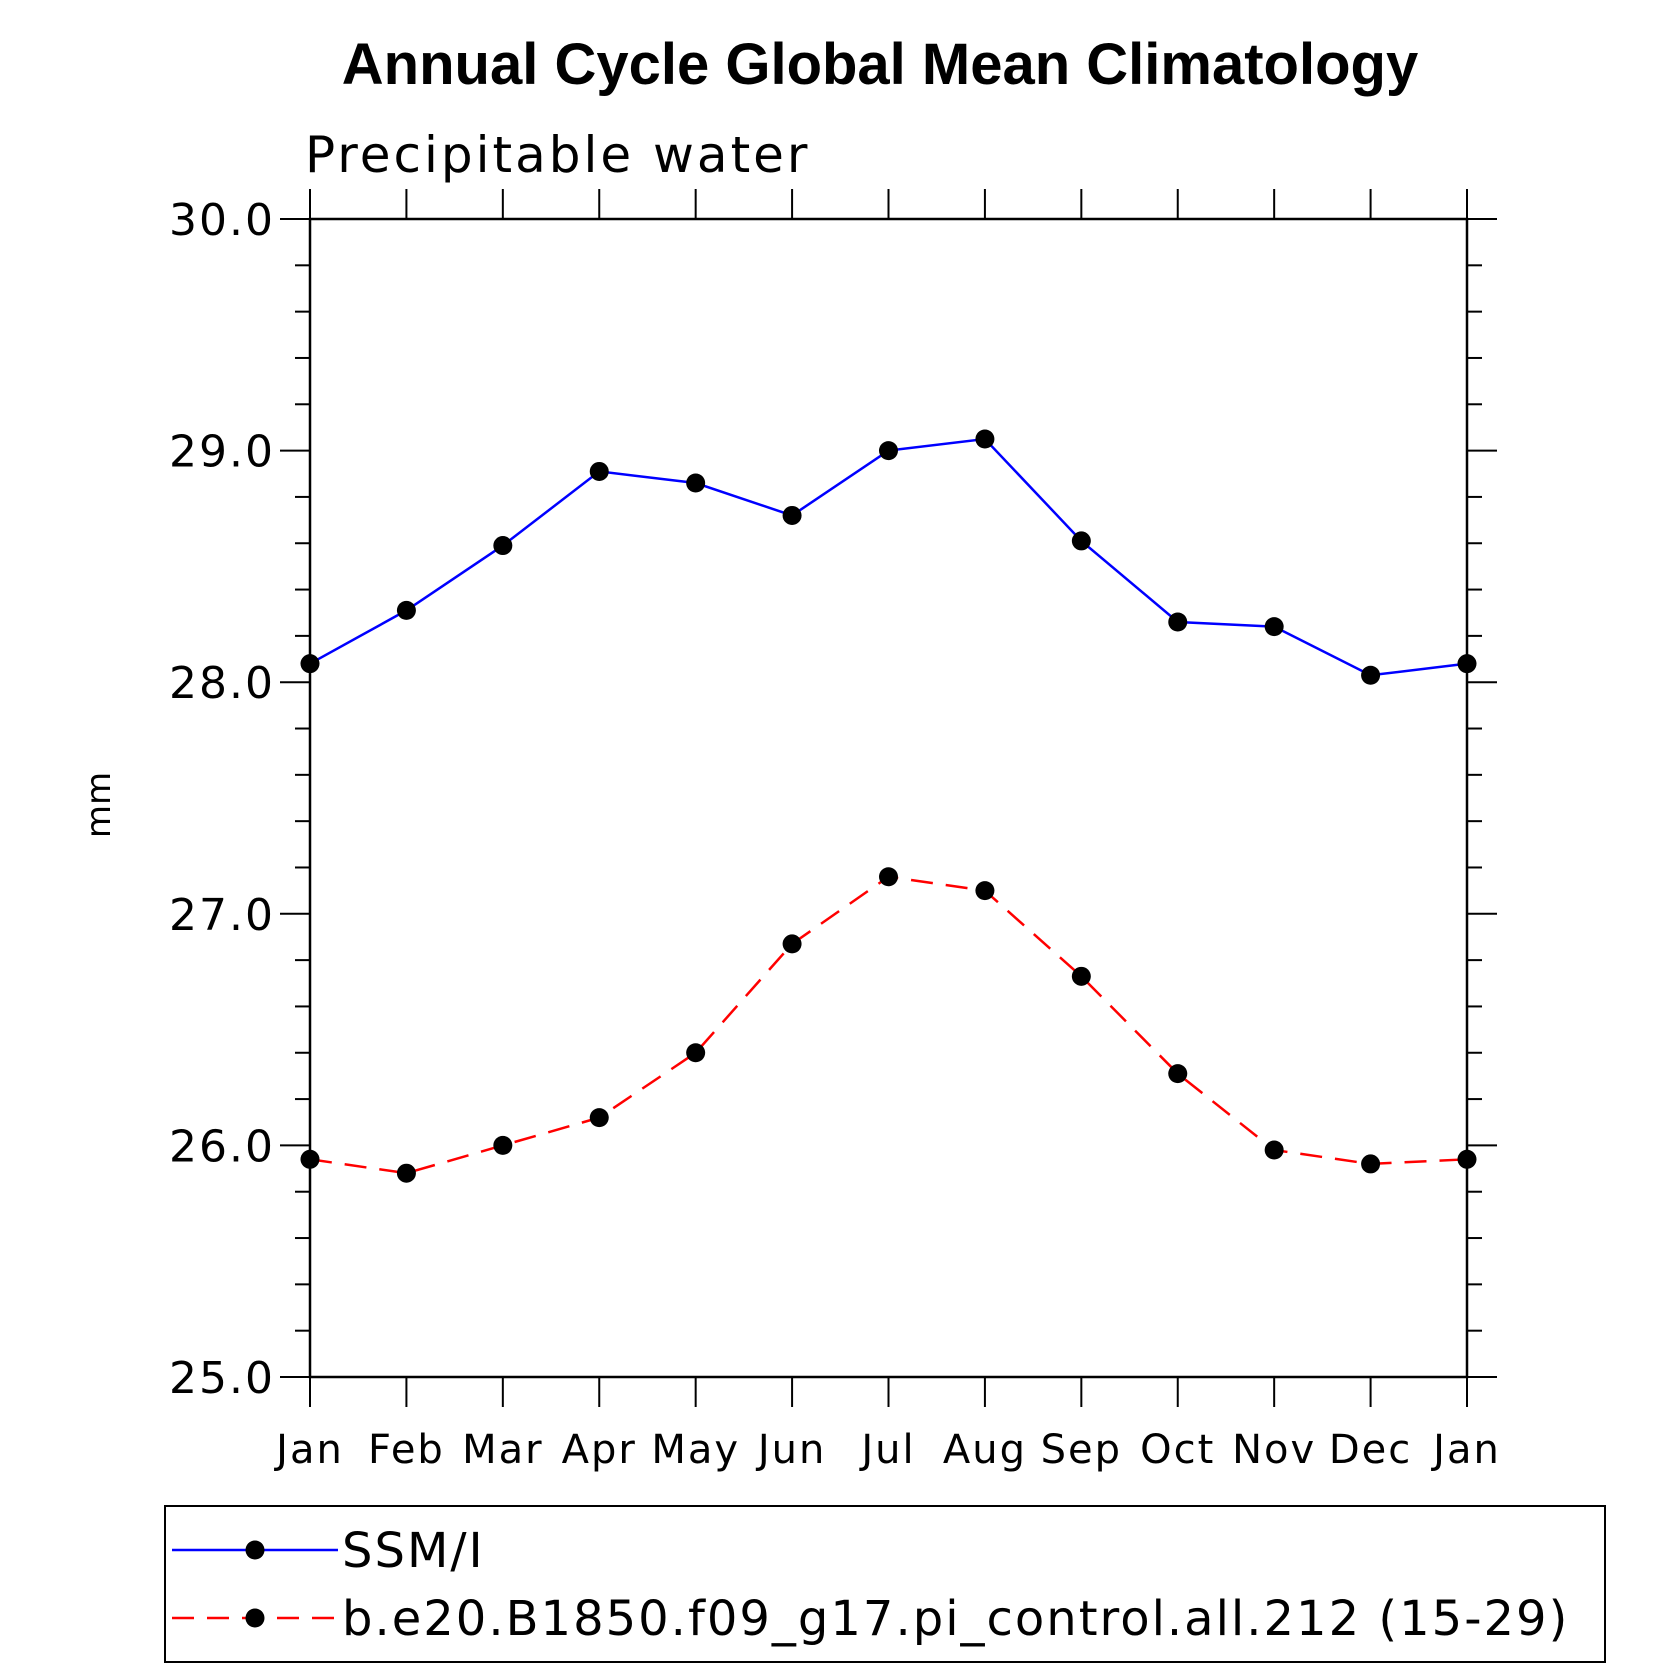 The height and width of the screenshot is (1680, 1680). What do you see at coordinates (558, 155) in the screenshot?
I see `chart-subtitle: Precipitable water` at bounding box center [558, 155].